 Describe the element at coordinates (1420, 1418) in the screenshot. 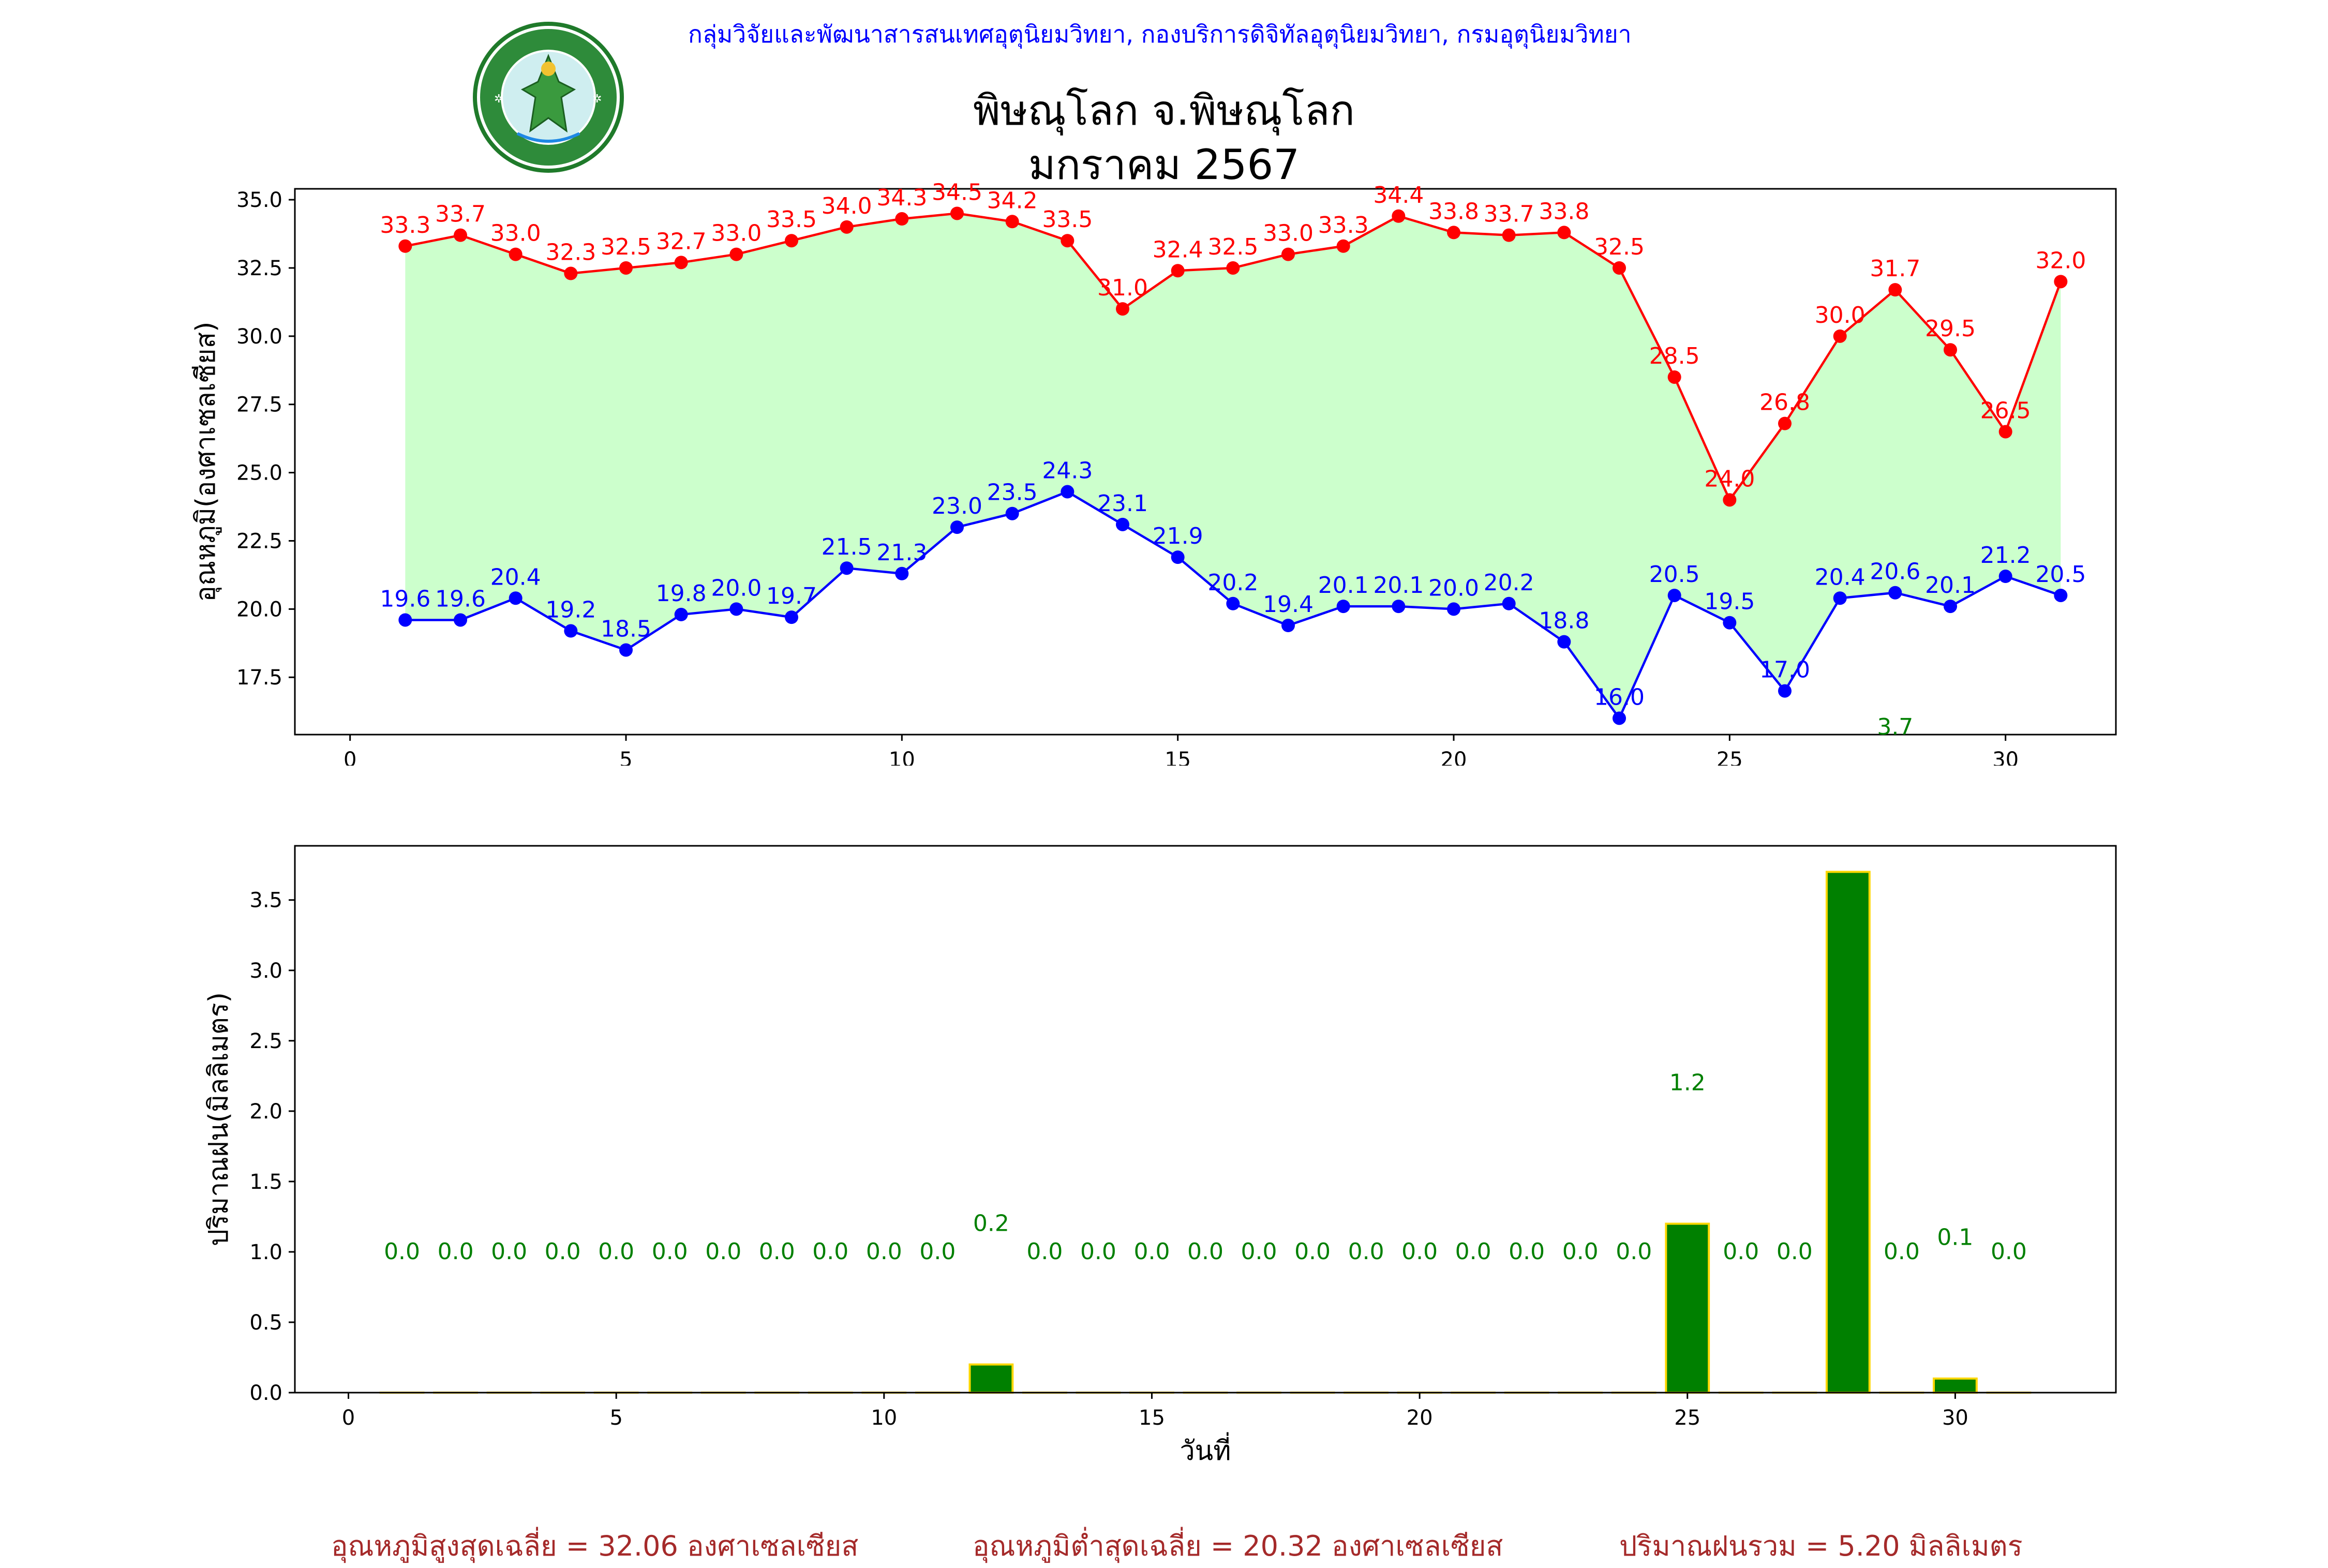

I see `x-tick-label: 20` at that location.